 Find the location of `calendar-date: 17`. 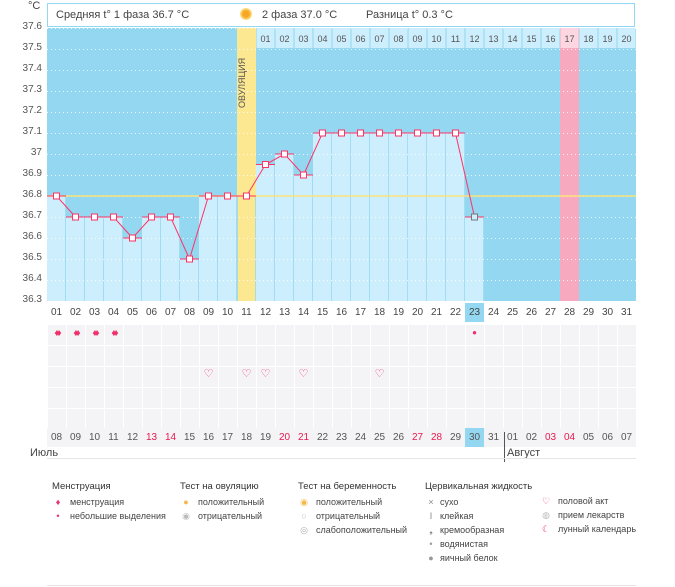

calendar-date: 17 is located at coordinates (227, 437).